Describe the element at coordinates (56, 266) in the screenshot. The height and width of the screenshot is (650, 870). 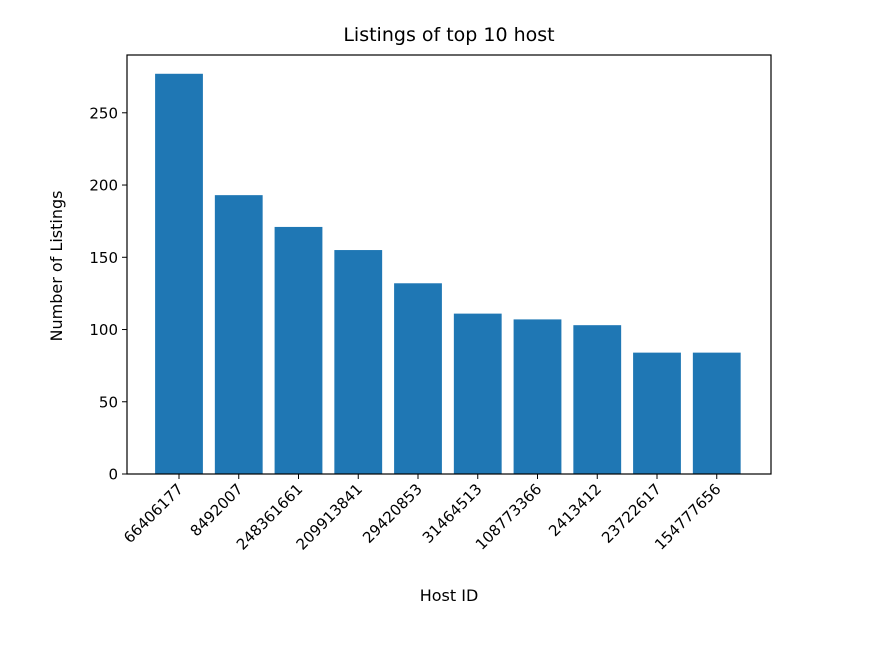
I see `y-axis-title: Number of Listings` at that location.